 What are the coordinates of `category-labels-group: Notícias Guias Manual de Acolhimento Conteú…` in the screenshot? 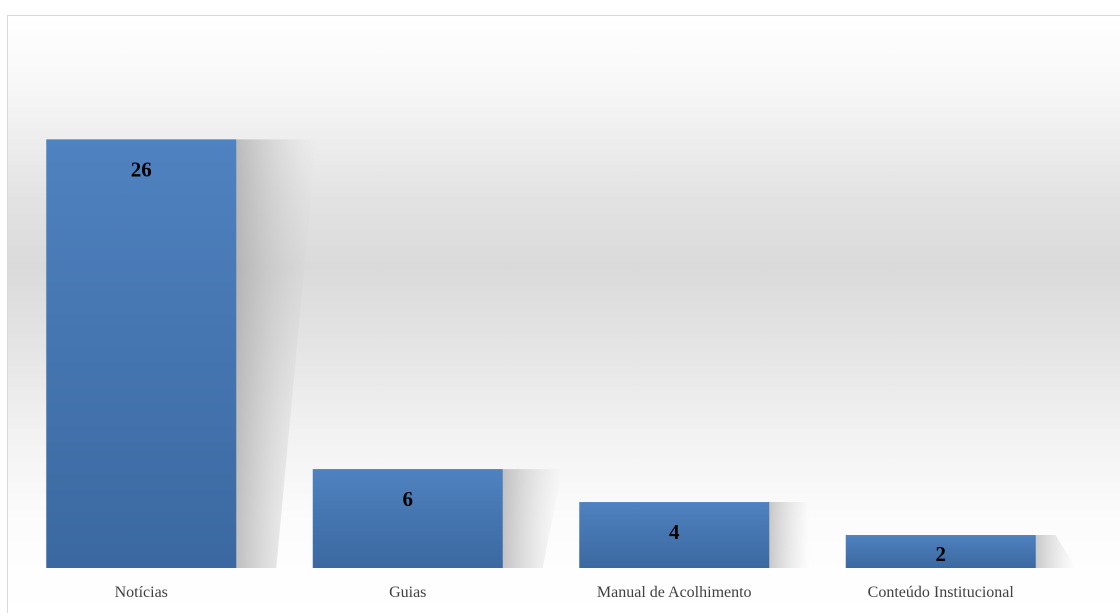 It's located at (565, 592).